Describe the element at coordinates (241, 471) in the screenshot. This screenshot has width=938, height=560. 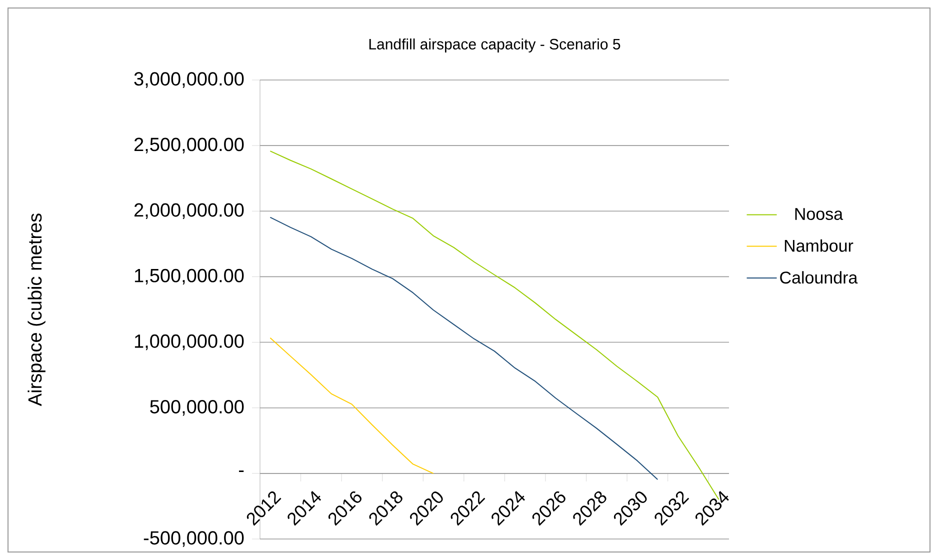
I see `y-tick-label: -` at that location.